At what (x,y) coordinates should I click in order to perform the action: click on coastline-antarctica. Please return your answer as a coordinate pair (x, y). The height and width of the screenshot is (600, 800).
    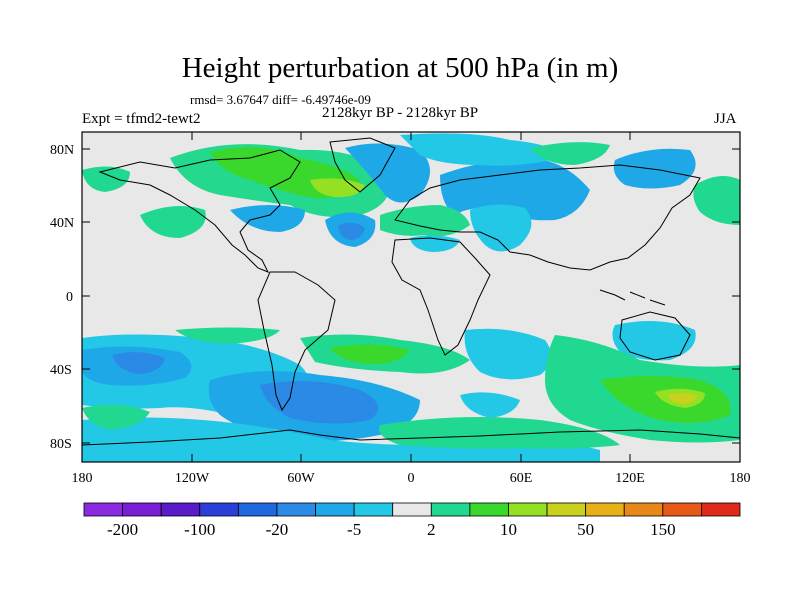
    Looking at the image, I should click on (411, 437).